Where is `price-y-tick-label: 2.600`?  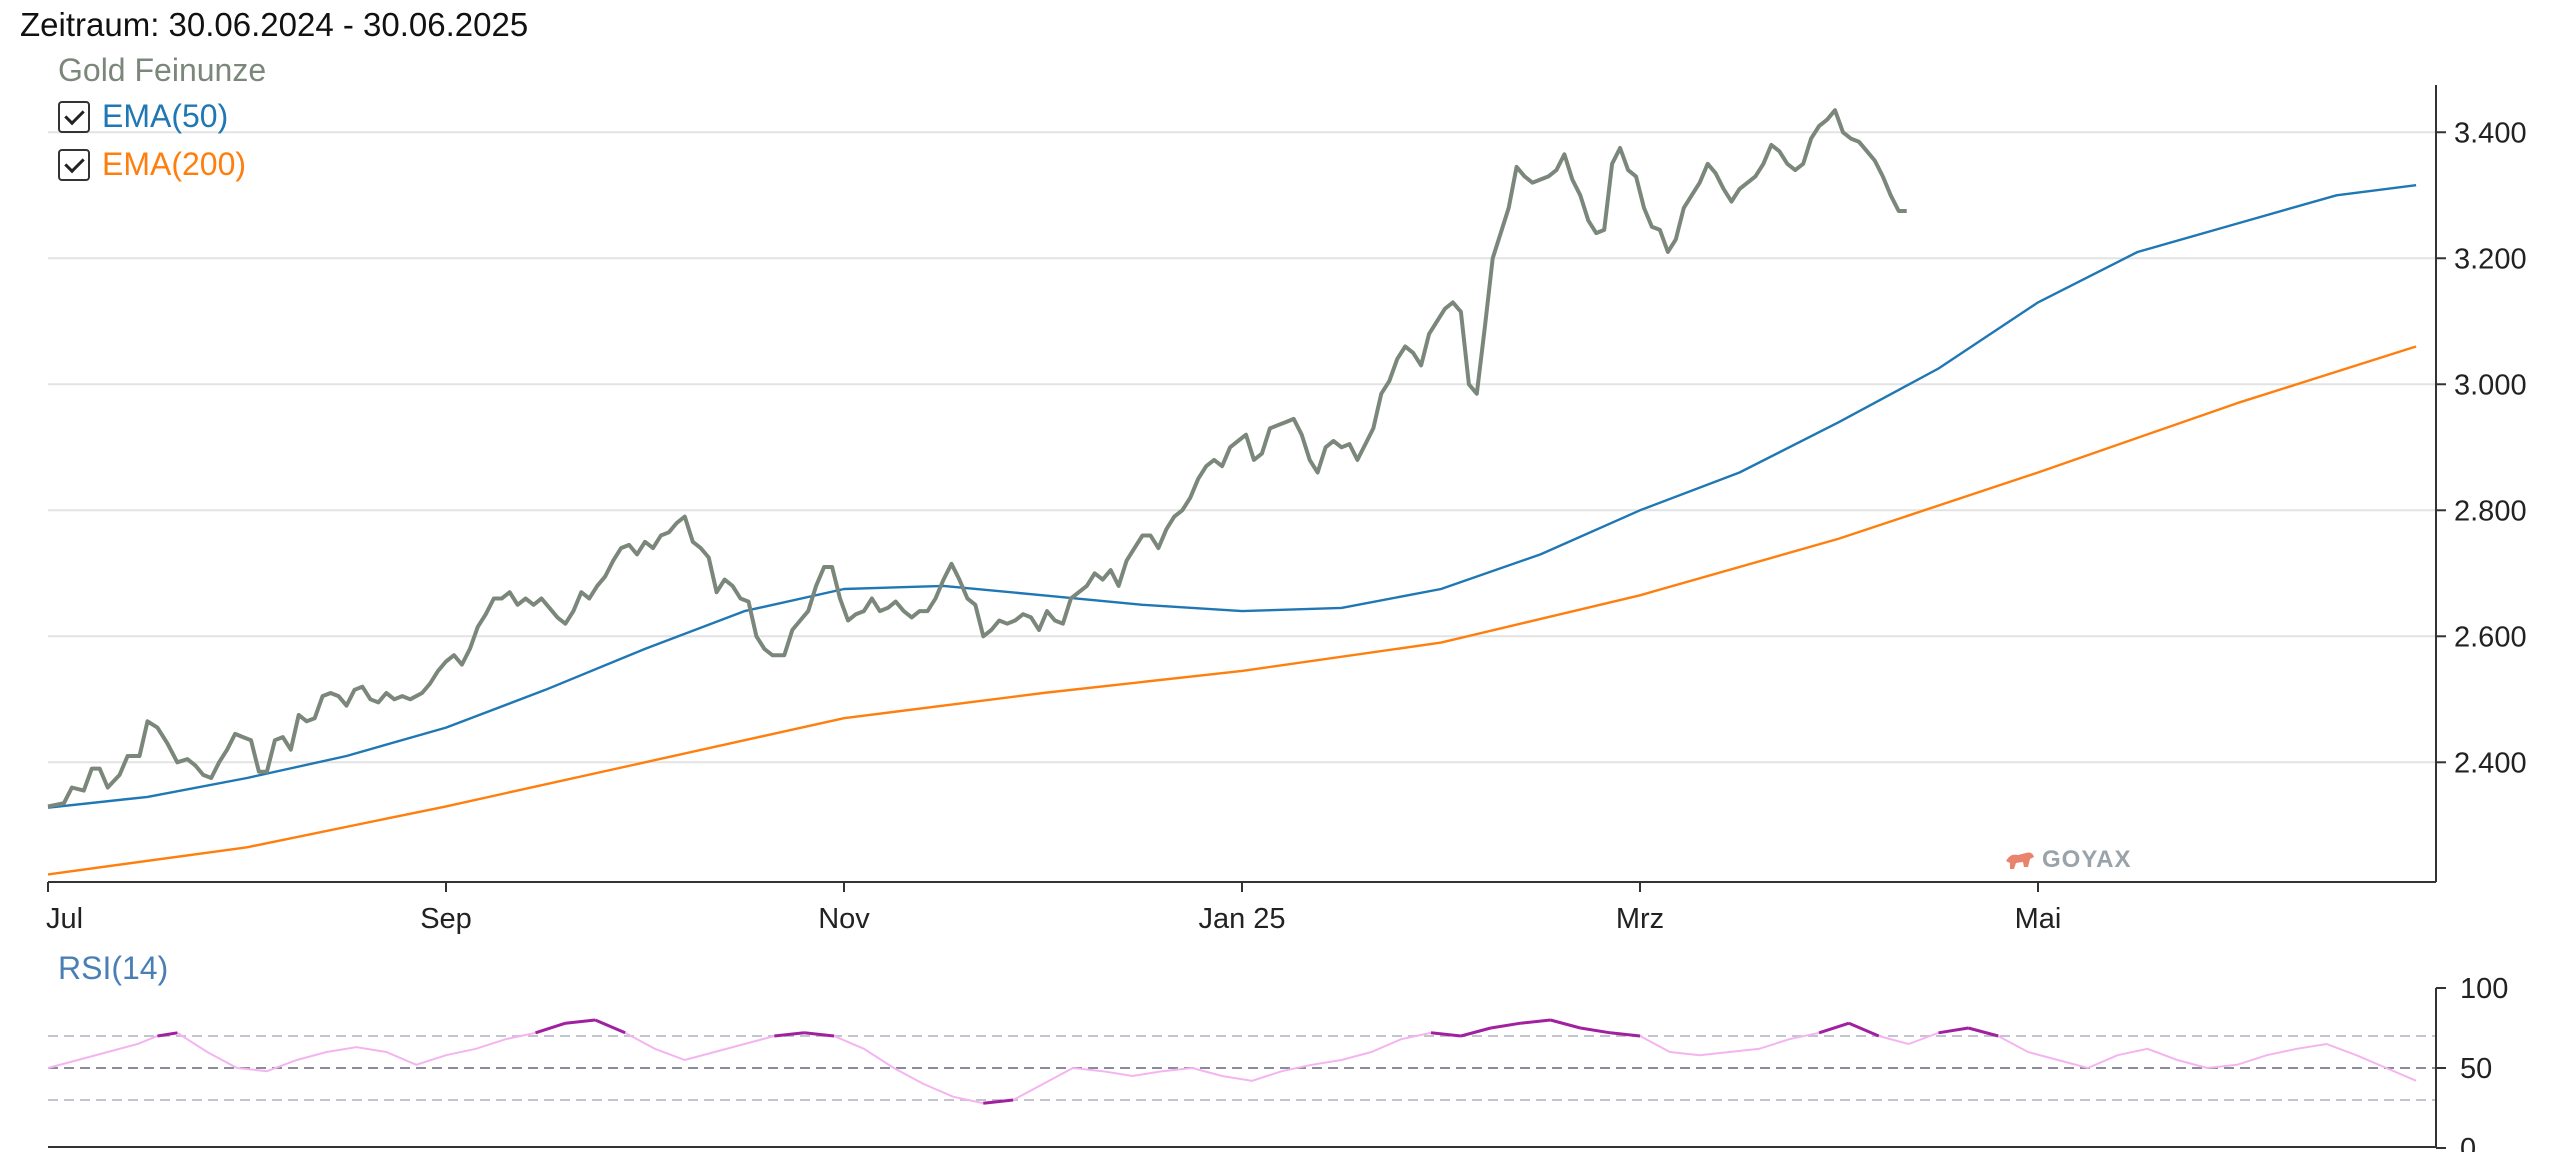
price-y-tick-label: 2.600 is located at coordinates (2490, 637).